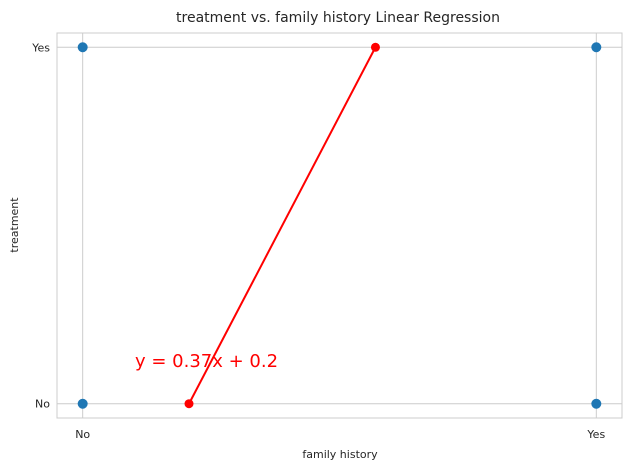  I want to click on x-tick-label: Yes, so click(595, 434).